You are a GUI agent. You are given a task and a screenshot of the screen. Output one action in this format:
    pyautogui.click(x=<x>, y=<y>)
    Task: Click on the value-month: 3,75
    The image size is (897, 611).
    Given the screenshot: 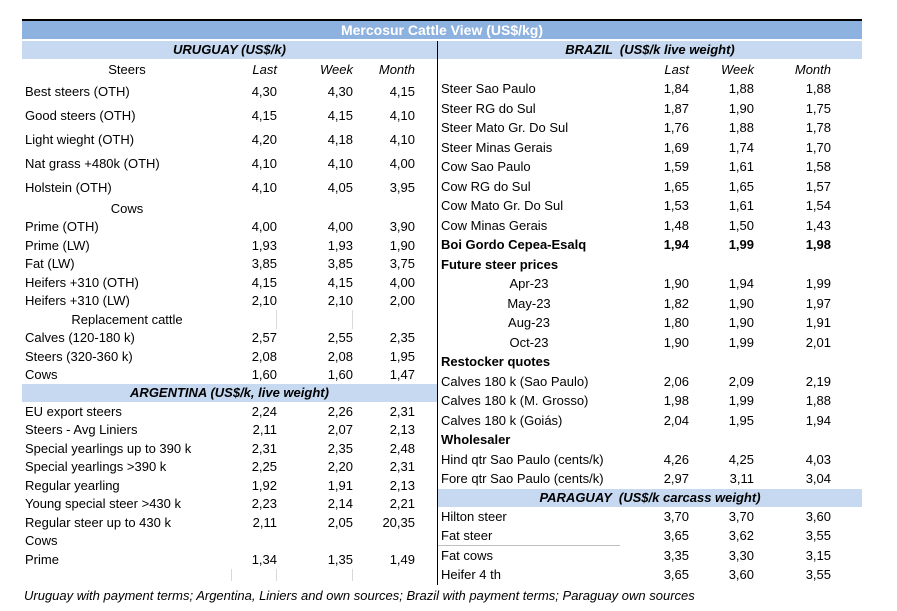 What is the action you would take?
    pyautogui.click(x=402, y=264)
    